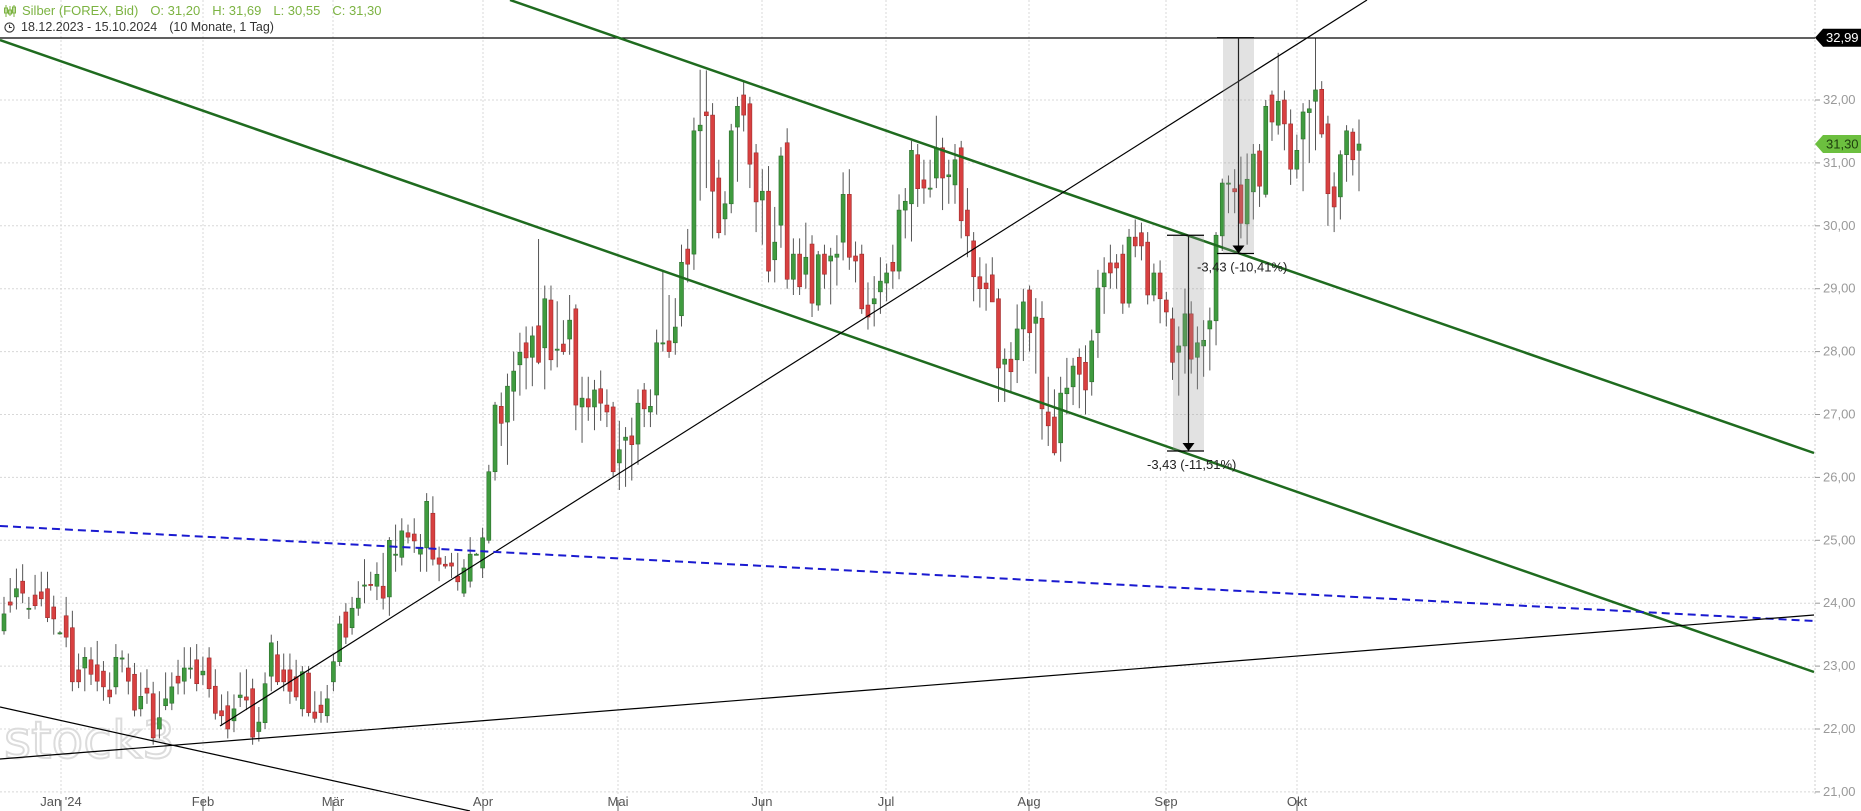 Image resolution: width=1861 pixels, height=811 pixels. What do you see at coordinates (1242, 156) in the screenshot?
I see `price-measurement: -3,43 (-10,41%)` at bounding box center [1242, 156].